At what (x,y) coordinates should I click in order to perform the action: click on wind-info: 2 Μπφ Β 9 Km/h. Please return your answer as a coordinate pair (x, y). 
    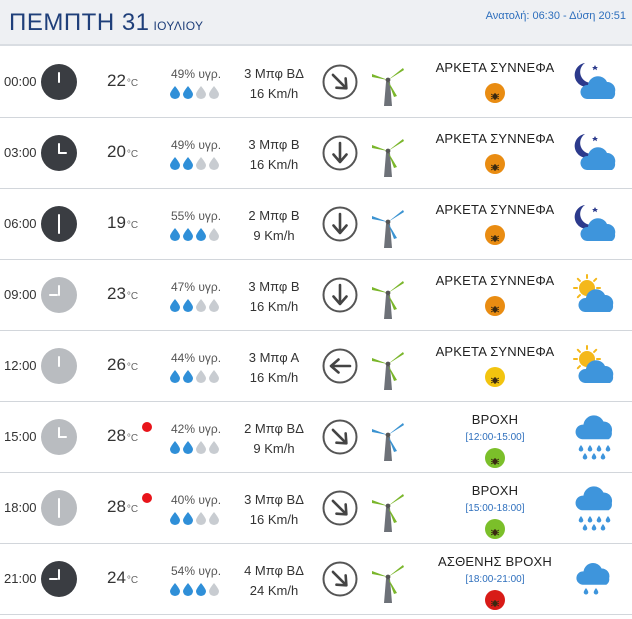
    Looking at the image, I should click on (274, 226).